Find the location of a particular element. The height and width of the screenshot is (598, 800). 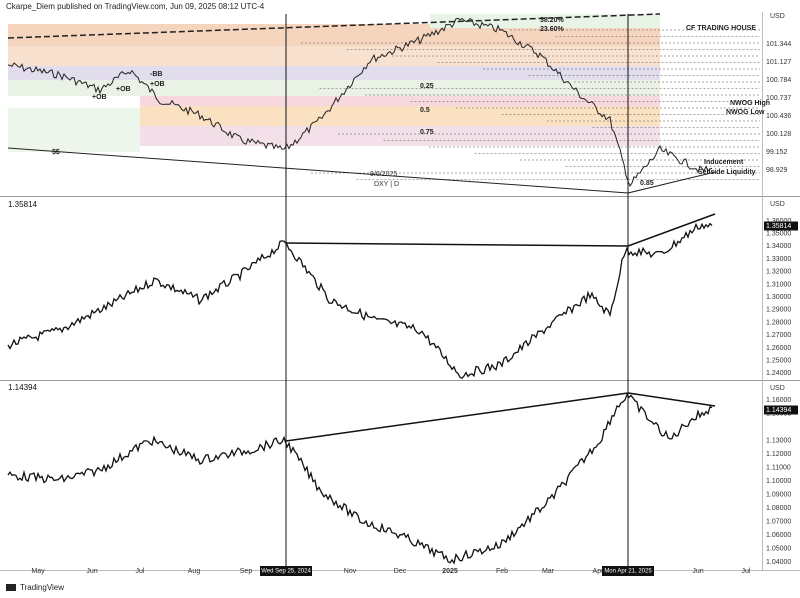

last-price: 1.35814 is located at coordinates (22, 204).